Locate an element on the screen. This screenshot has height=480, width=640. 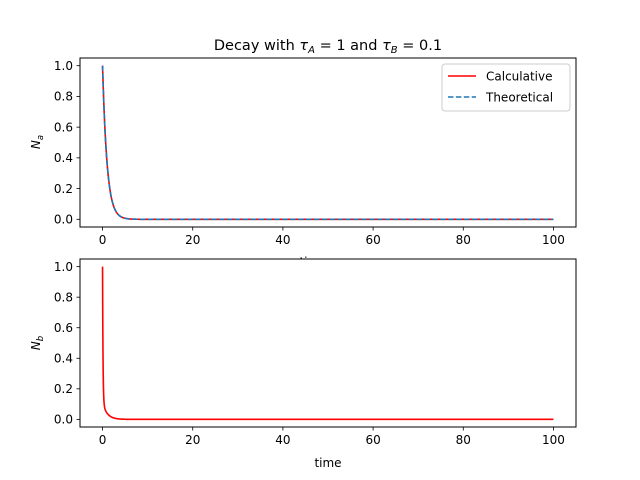
legend-label-theoretical: Theoretical is located at coordinates (519, 98).